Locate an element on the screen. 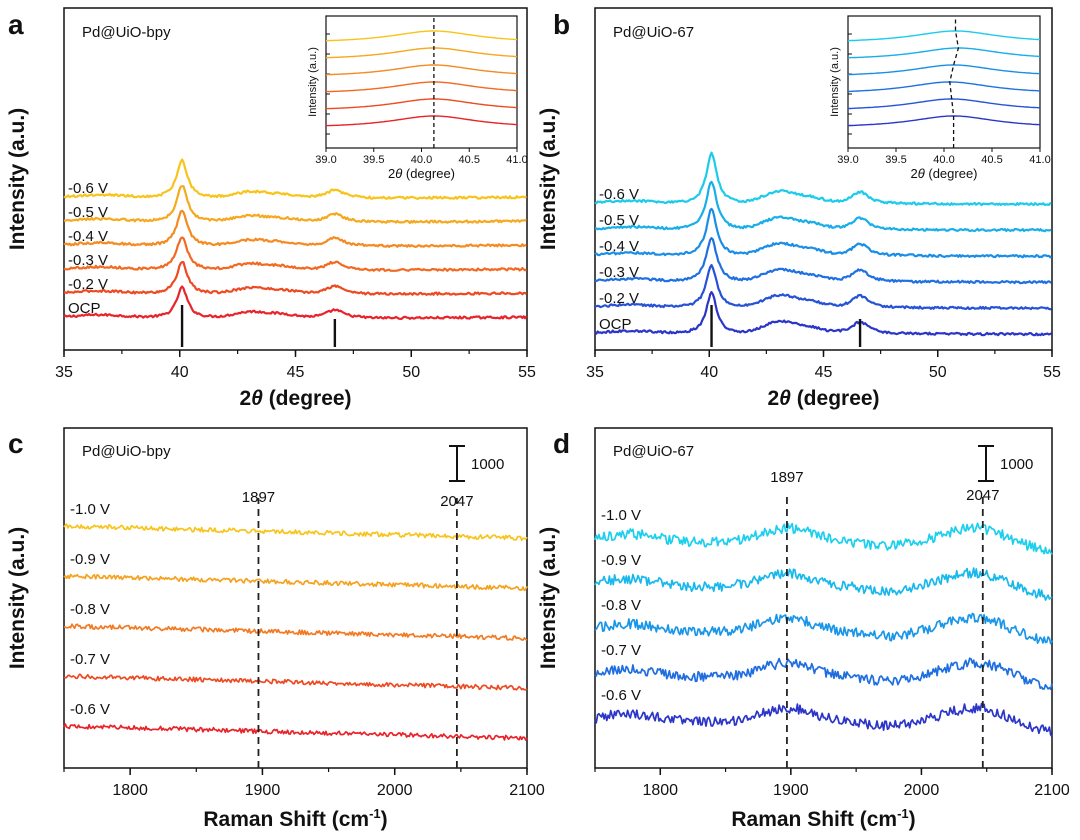 This screenshot has height=840, width=1080. panel-a-ylabel: Intensity (a.u.) is located at coordinates (17, 179).